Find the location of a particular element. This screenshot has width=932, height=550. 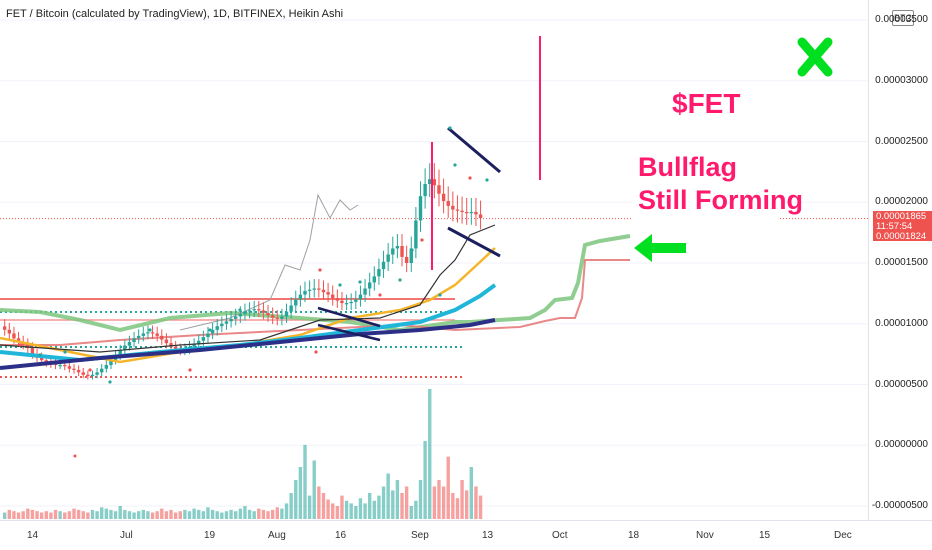

price-tick-label: 0.00000500 is located at coordinates (901, 384).